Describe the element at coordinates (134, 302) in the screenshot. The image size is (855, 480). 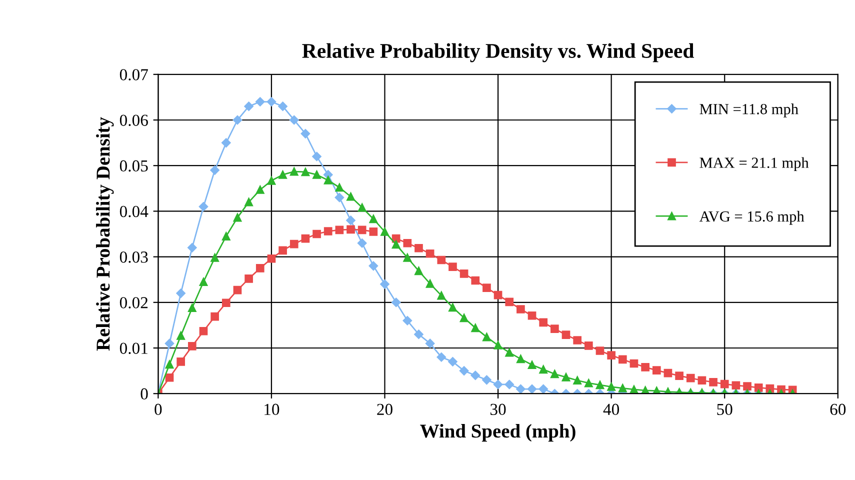
I see `y-tick-label: 0.02` at that location.